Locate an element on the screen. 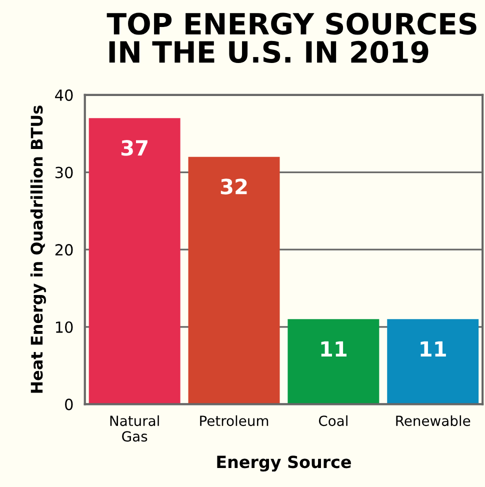 This screenshot has width=485, height=487. x-tick-label: Coal is located at coordinates (333, 420).